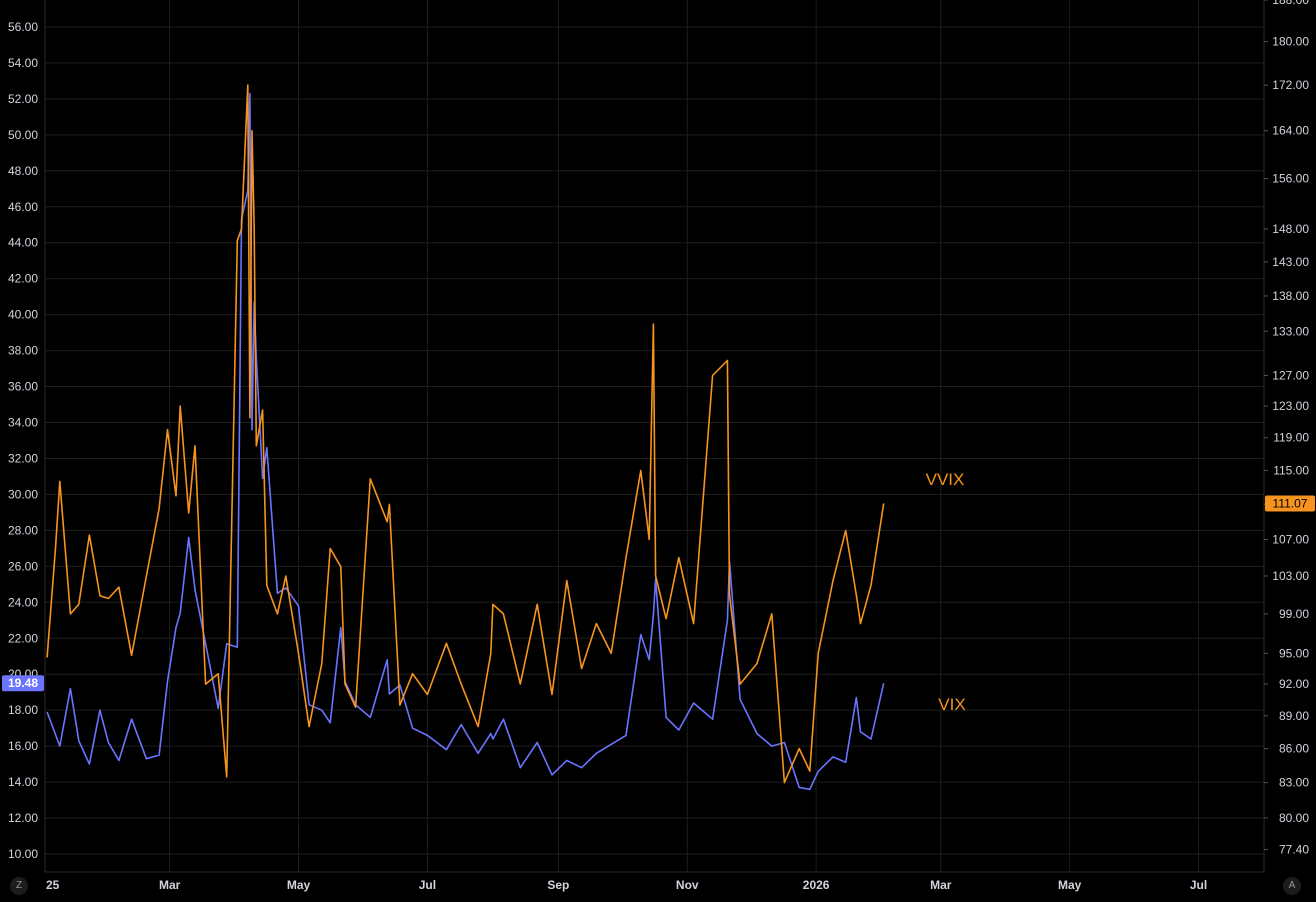 This screenshot has height=902, width=1316. Describe the element at coordinates (1290, 85) in the screenshot. I see `right-tick-label: 172.00` at that location.